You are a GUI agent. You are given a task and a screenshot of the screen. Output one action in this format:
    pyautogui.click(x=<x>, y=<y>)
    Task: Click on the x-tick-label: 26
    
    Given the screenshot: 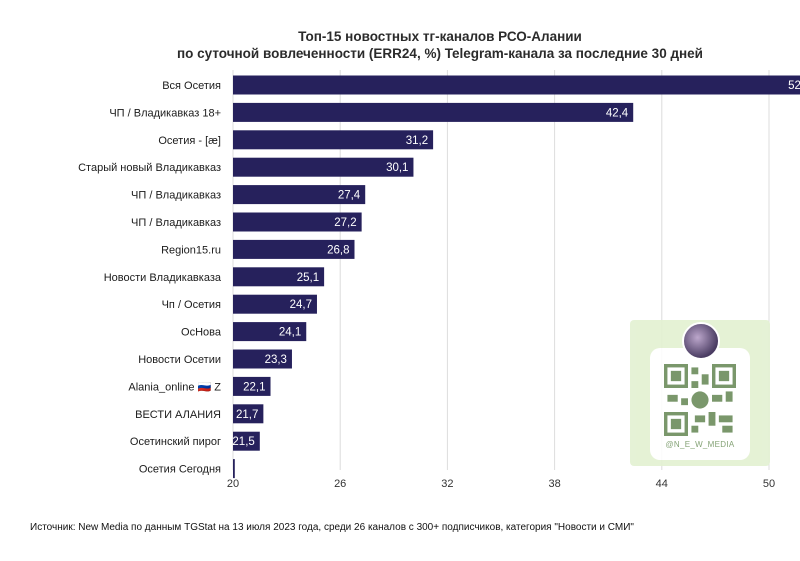 What is the action you would take?
    pyautogui.click(x=340, y=484)
    